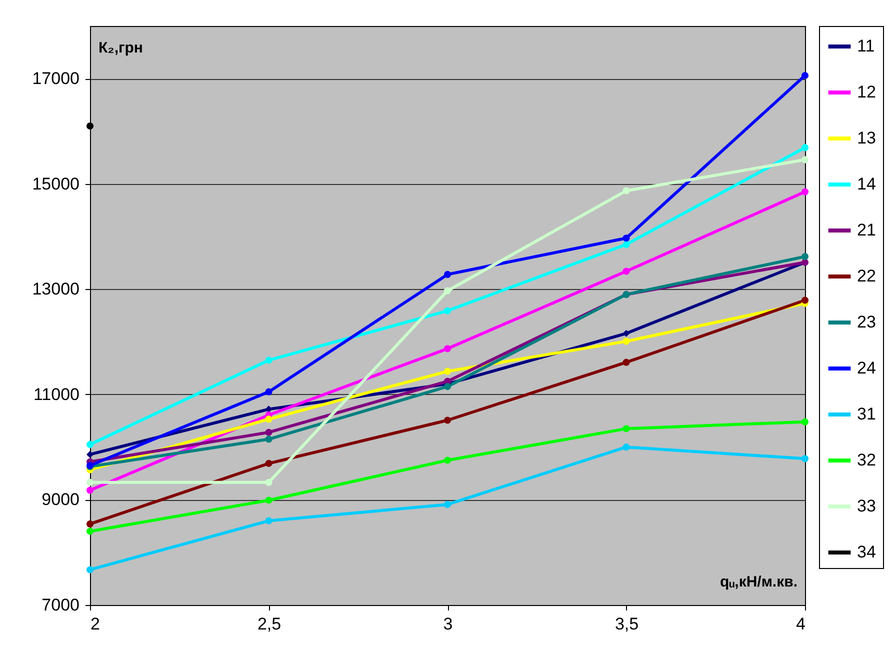 This screenshot has width=890, height=650. I want to click on x-tick-label: 3, so click(448, 624).